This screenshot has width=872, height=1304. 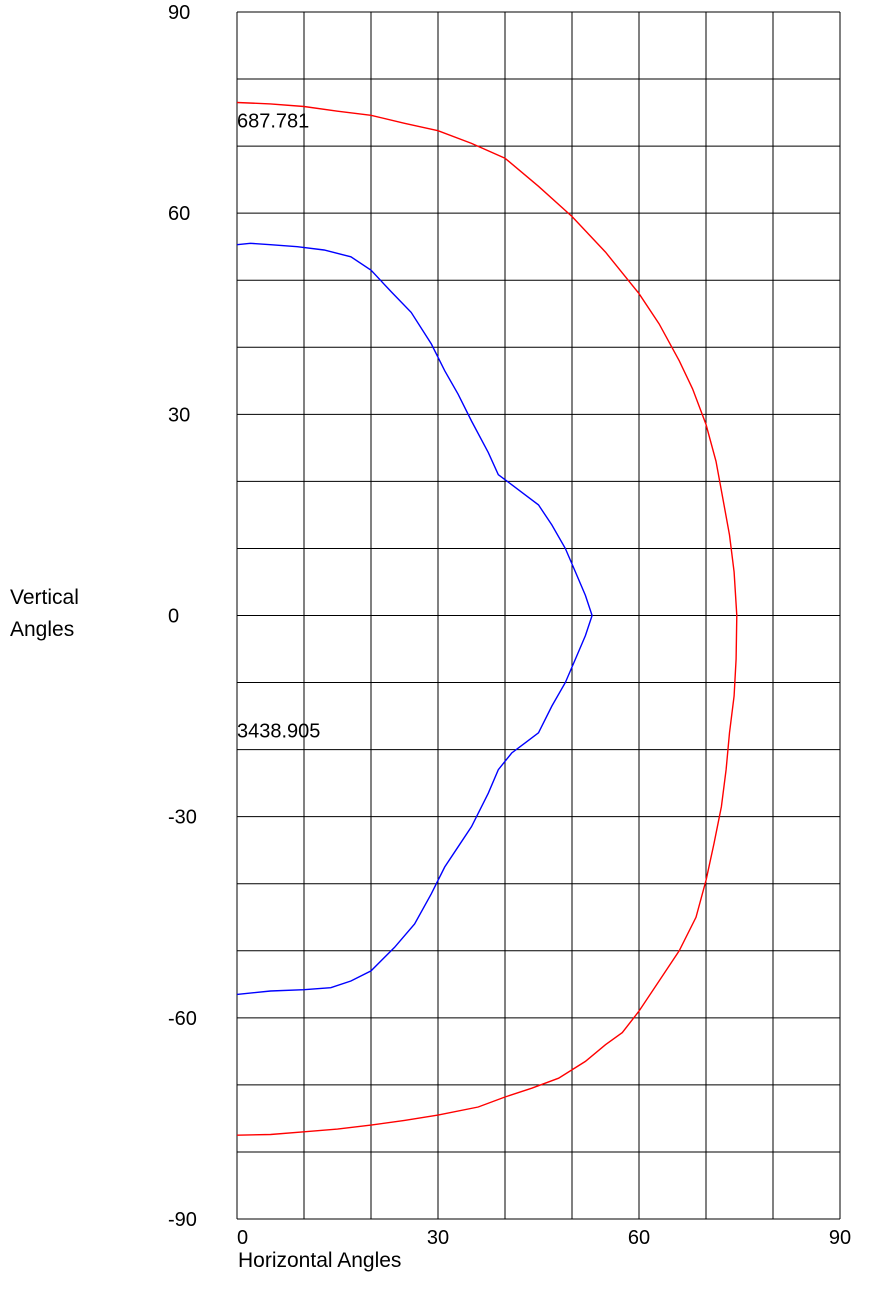 What do you see at coordinates (278, 426) in the screenshot?
I see `annotations: 687.781 3438.905` at bounding box center [278, 426].